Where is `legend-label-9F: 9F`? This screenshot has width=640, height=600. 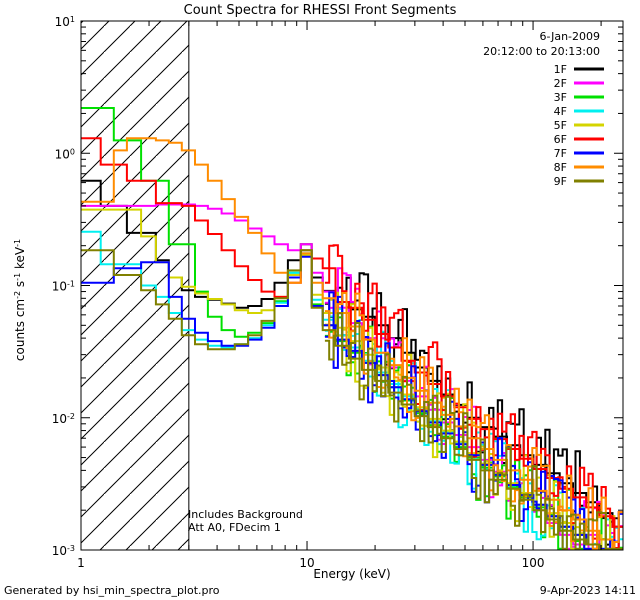
legend-label-9F: 9F is located at coordinates (560, 181).